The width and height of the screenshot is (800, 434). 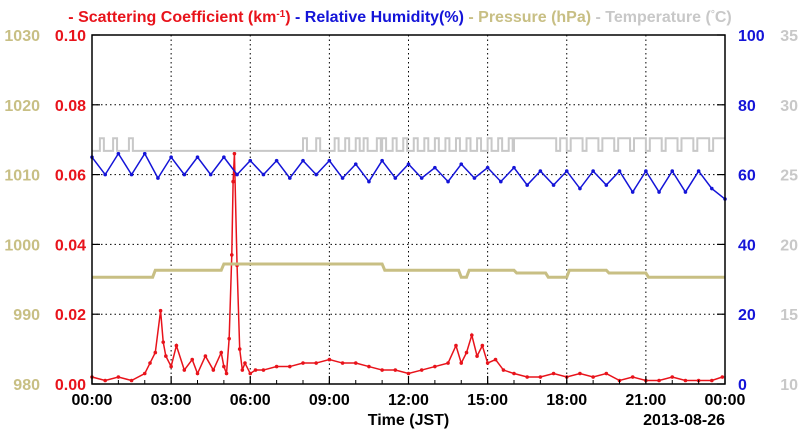 What do you see at coordinates (22, 176) in the screenshot?
I see `pressure-tick-label: 1010` at bounding box center [22, 176].